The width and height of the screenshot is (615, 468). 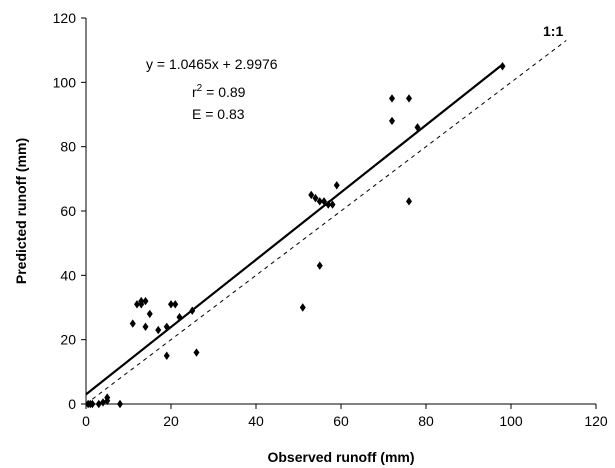 What do you see at coordinates (65, 18) in the screenshot?
I see `y-tick-label: 120` at bounding box center [65, 18].